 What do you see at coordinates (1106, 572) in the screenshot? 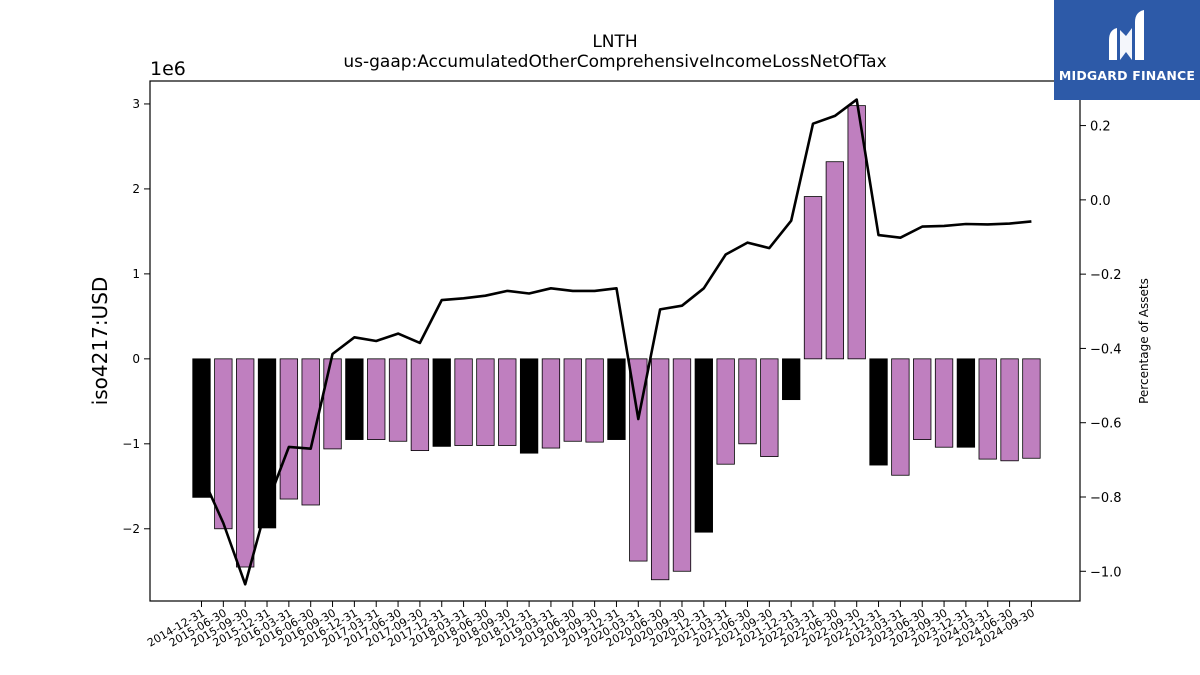
I see `y2-tick-label: −1.0` at bounding box center [1106, 572].